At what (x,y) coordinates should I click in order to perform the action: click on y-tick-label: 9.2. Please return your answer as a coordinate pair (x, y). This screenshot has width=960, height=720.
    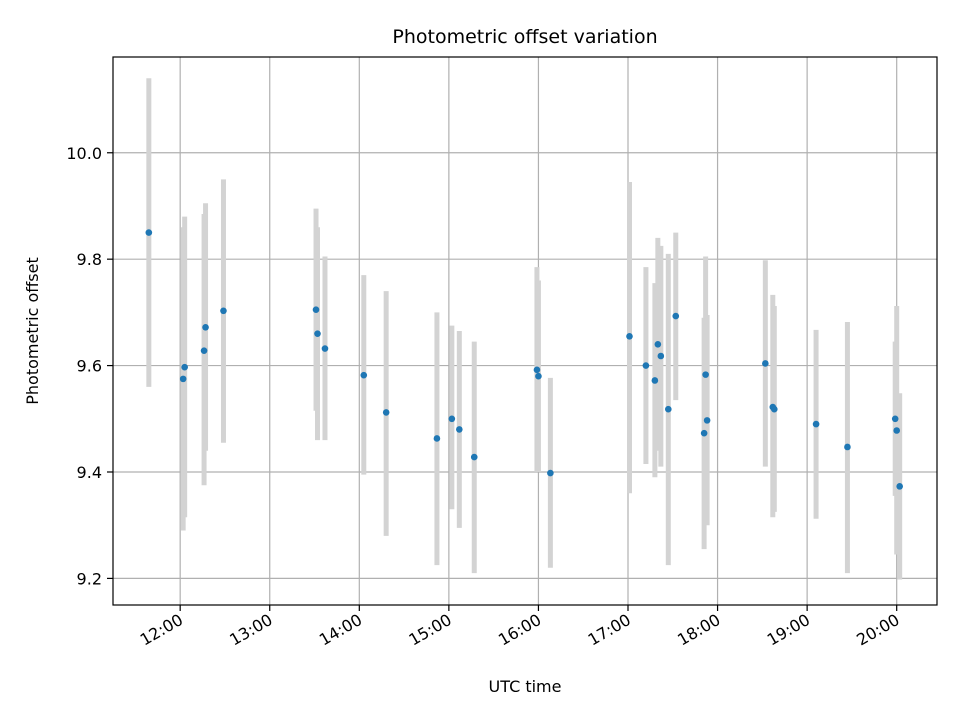
    Looking at the image, I should click on (89, 578).